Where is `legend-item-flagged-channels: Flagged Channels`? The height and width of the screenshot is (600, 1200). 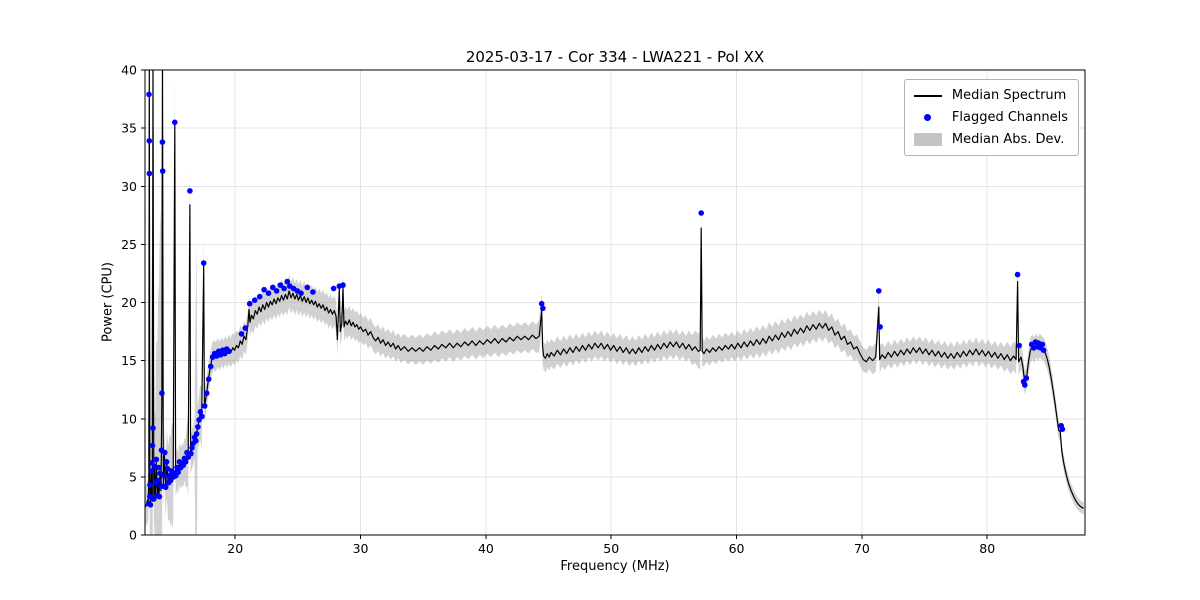 legend-item-flagged-channels: Flagged Channels is located at coordinates (990, 117).